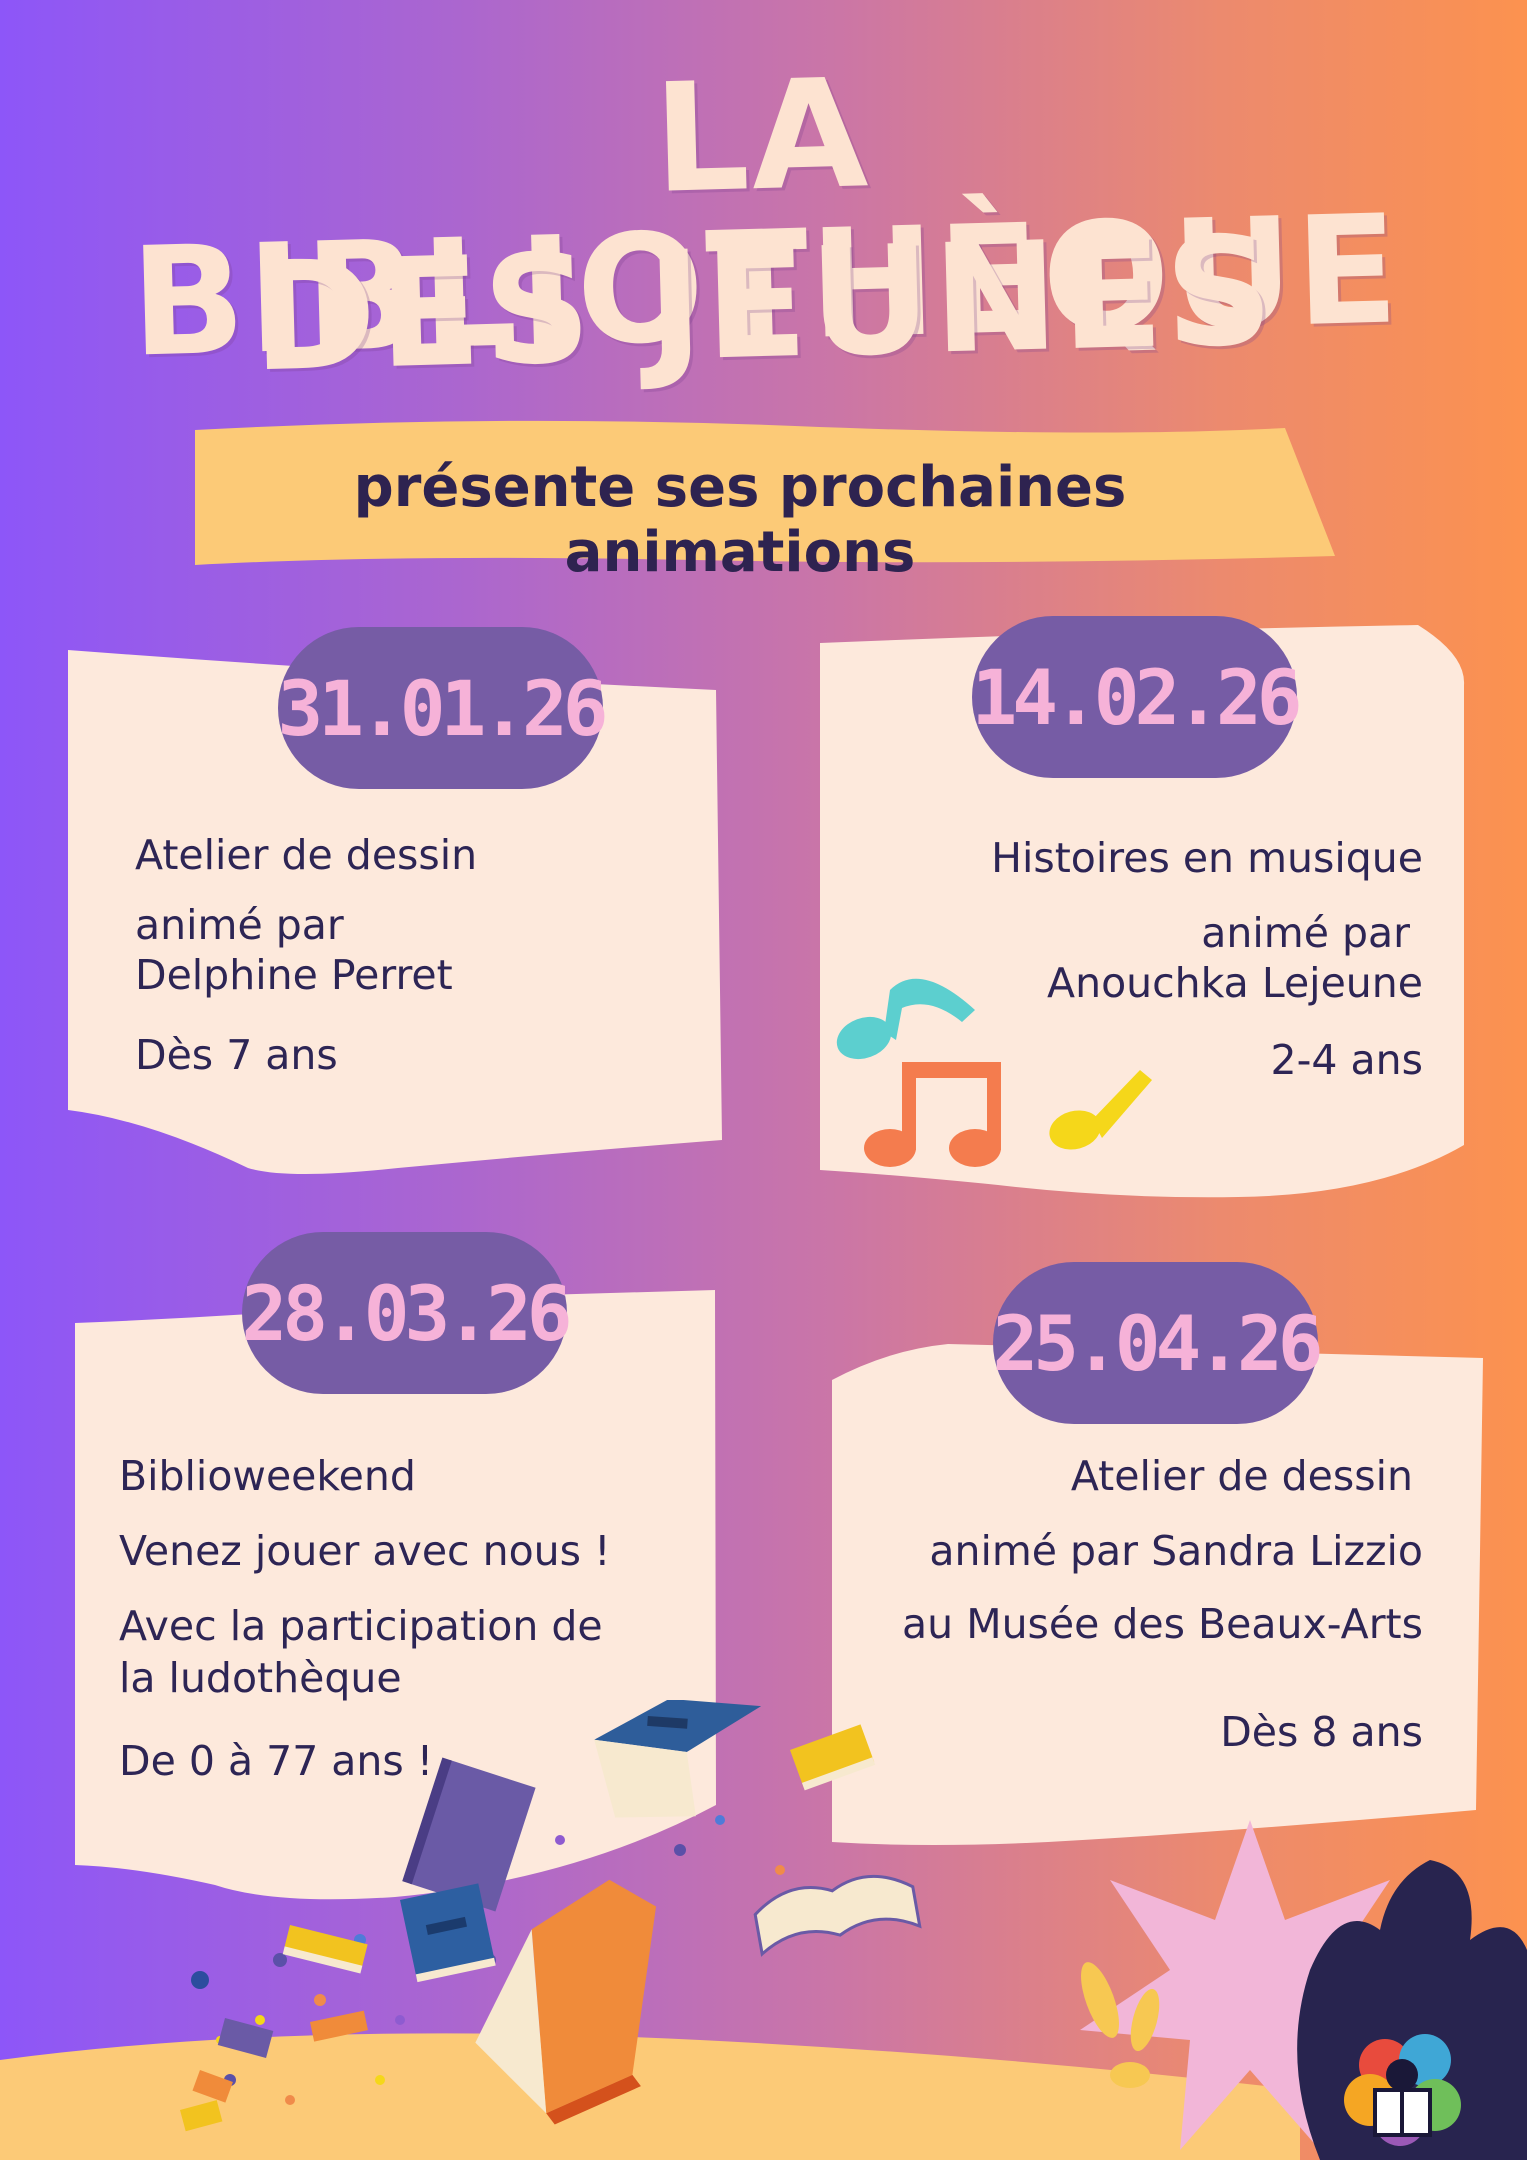  What do you see at coordinates (1176, 1551) in the screenshot?
I see `event-4-line-2: animé par Sandra Lizzio` at bounding box center [1176, 1551].